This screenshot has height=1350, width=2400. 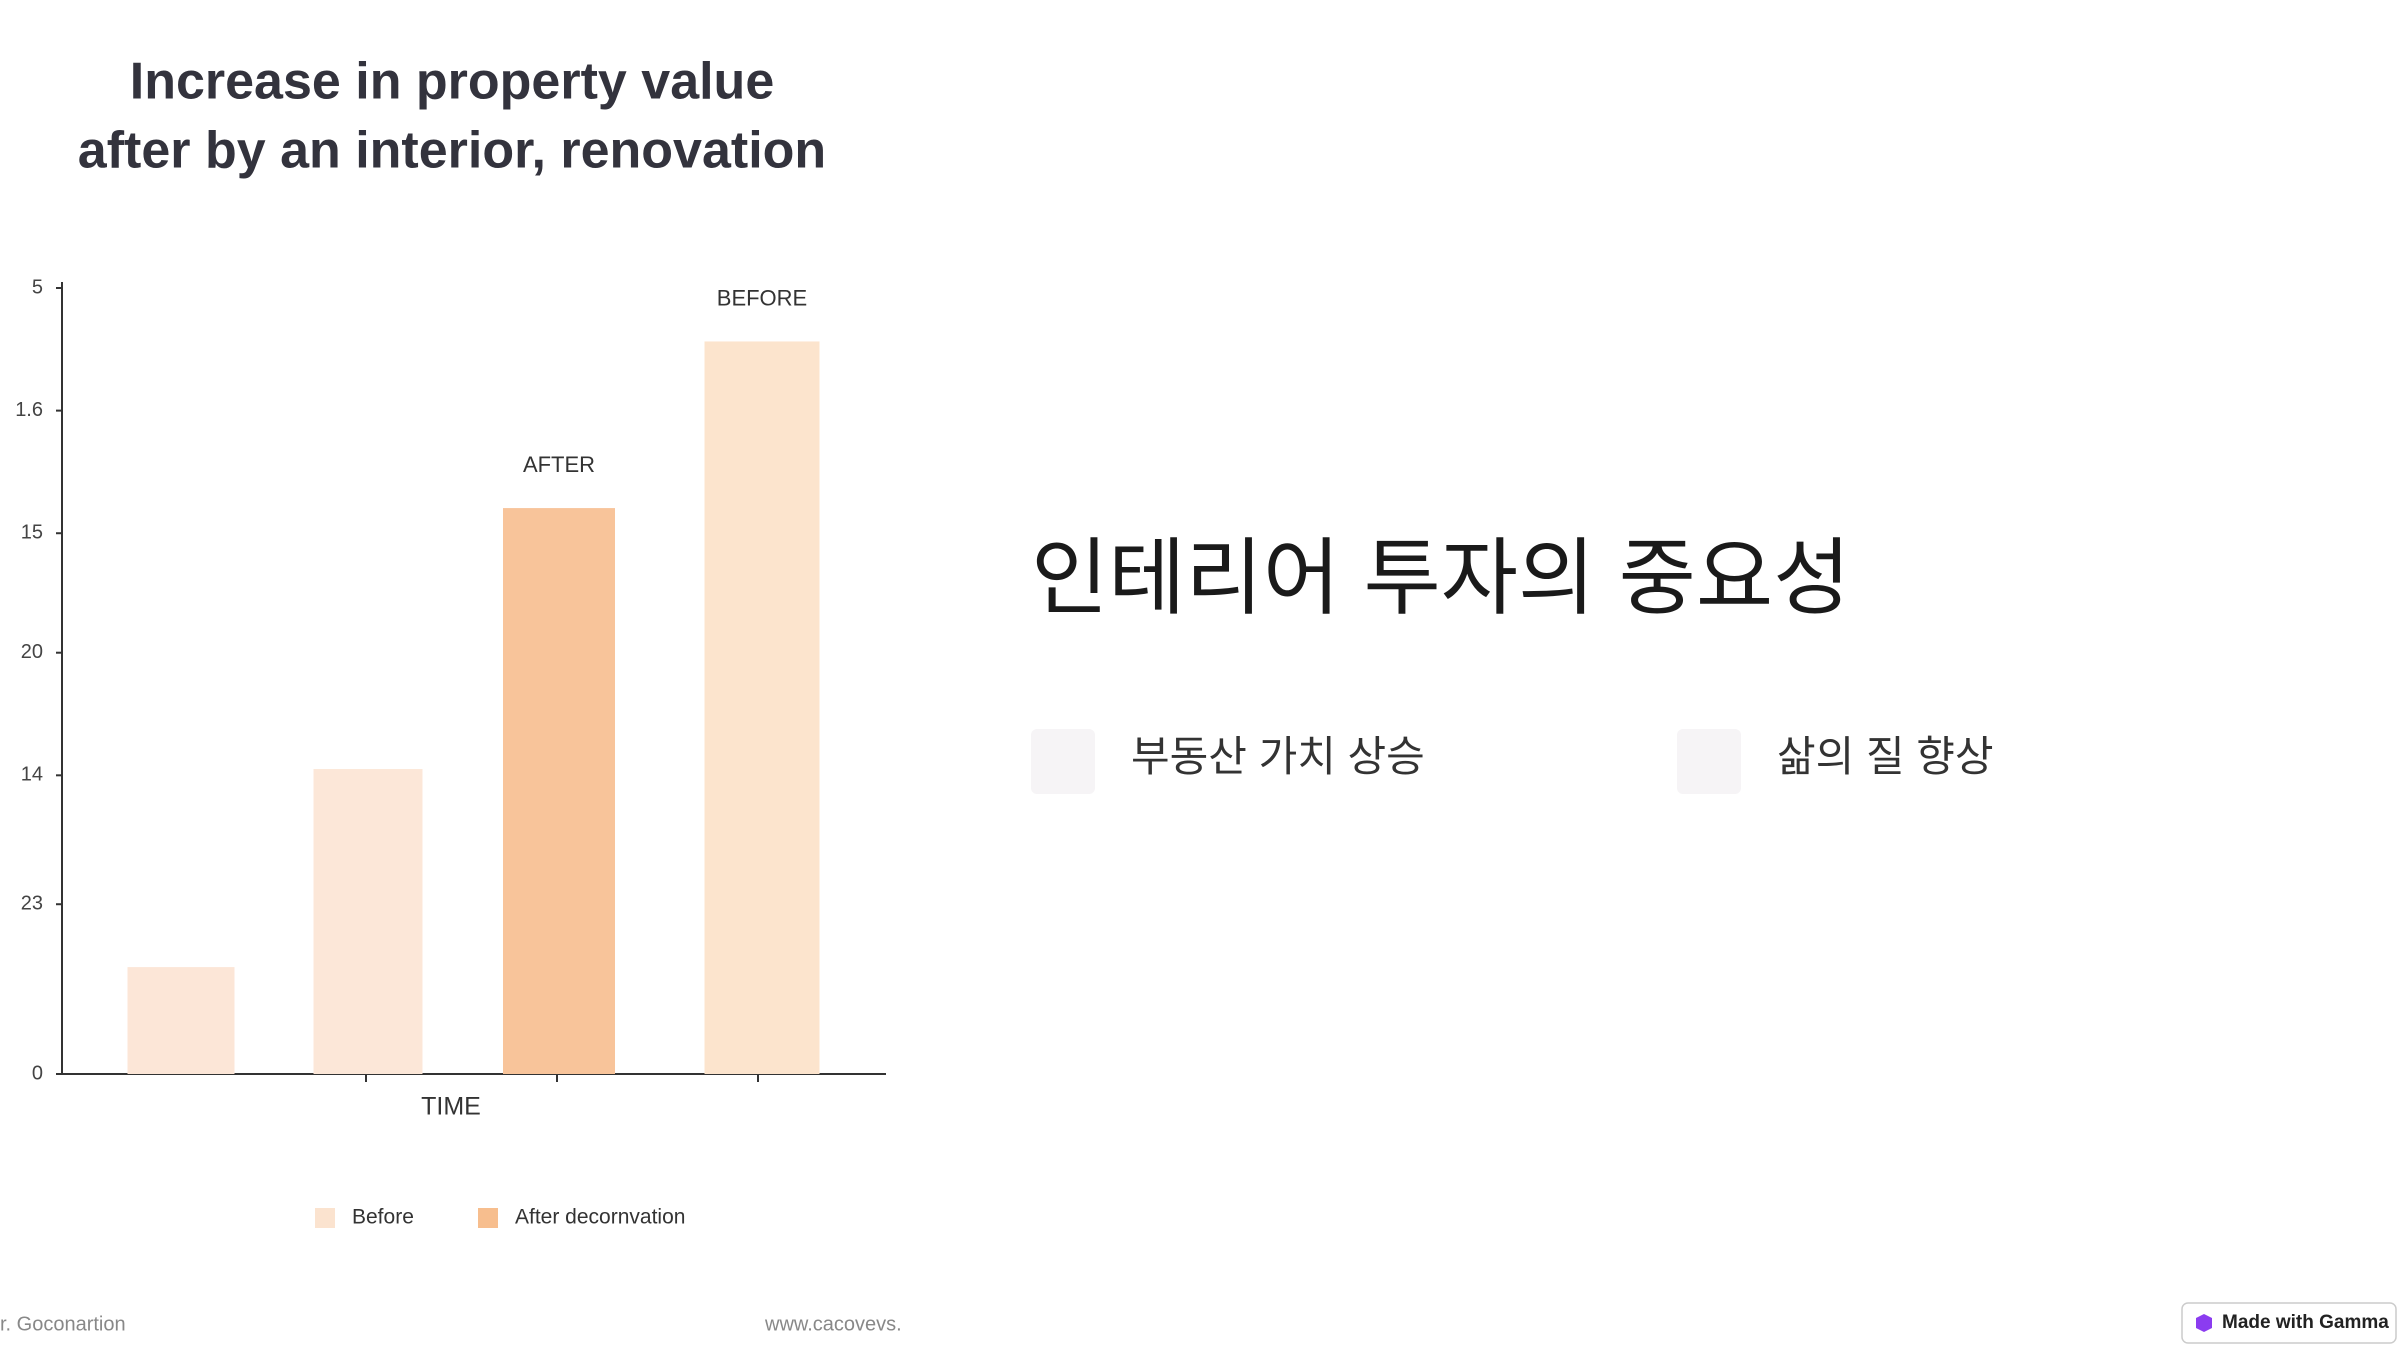 What do you see at coordinates (383, 1217) in the screenshot?
I see `legend-label: Before` at bounding box center [383, 1217].